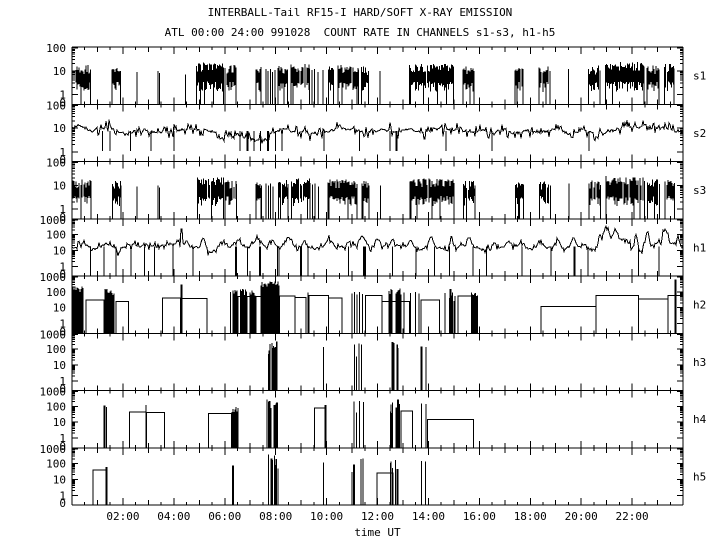 Image resolution: width=720 pixels, height=550 pixels. I want to click on y-tick-label-s3: 0, so click(62, 217).